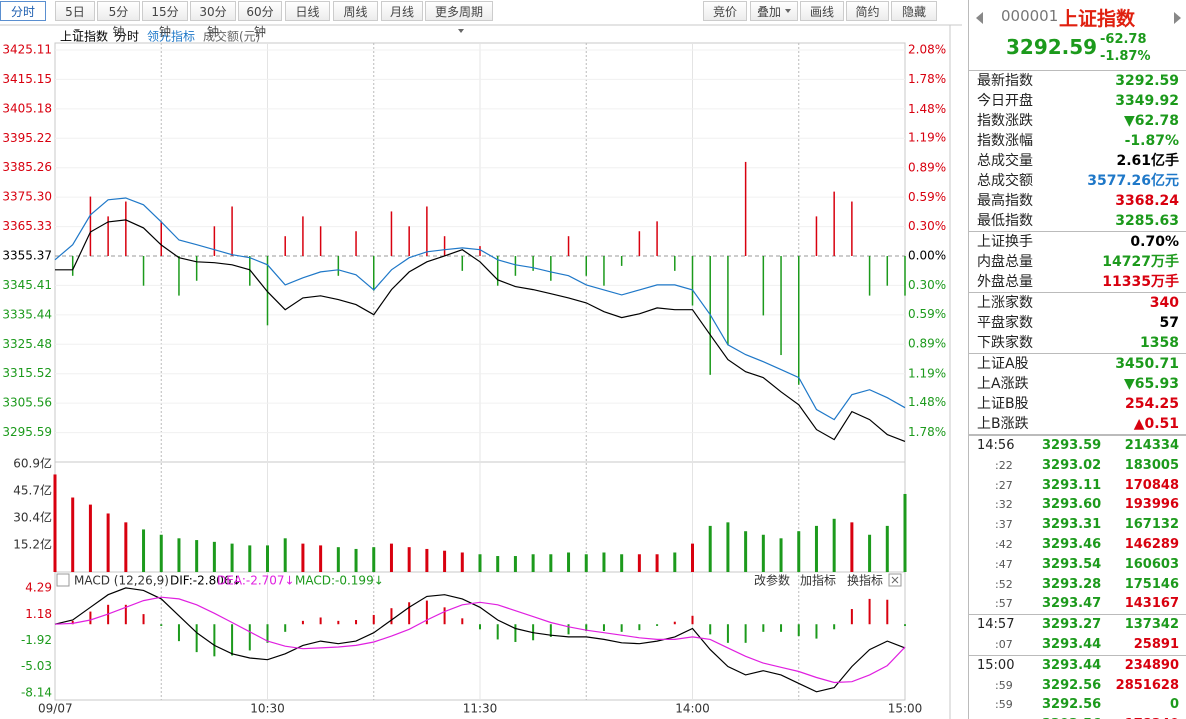 Image resolution: width=1186 pixels, height=719 pixels. Describe the element at coordinates (1077, 282) in the screenshot. I see `stat-row: 外盘总量 11335万手` at that location.